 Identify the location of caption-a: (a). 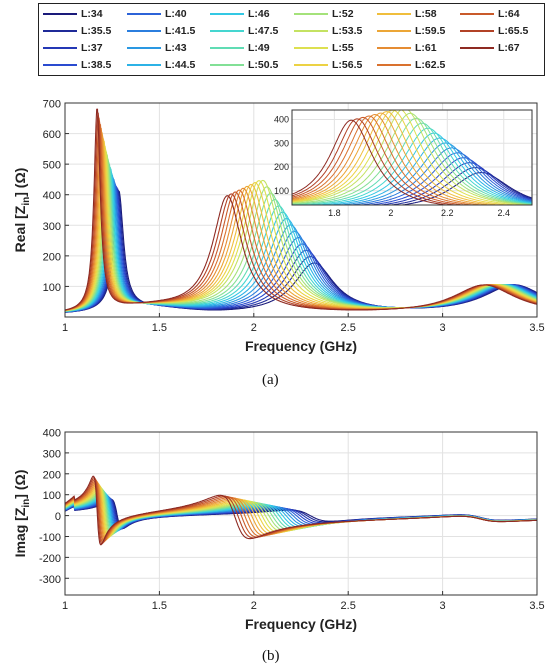
(270, 380).